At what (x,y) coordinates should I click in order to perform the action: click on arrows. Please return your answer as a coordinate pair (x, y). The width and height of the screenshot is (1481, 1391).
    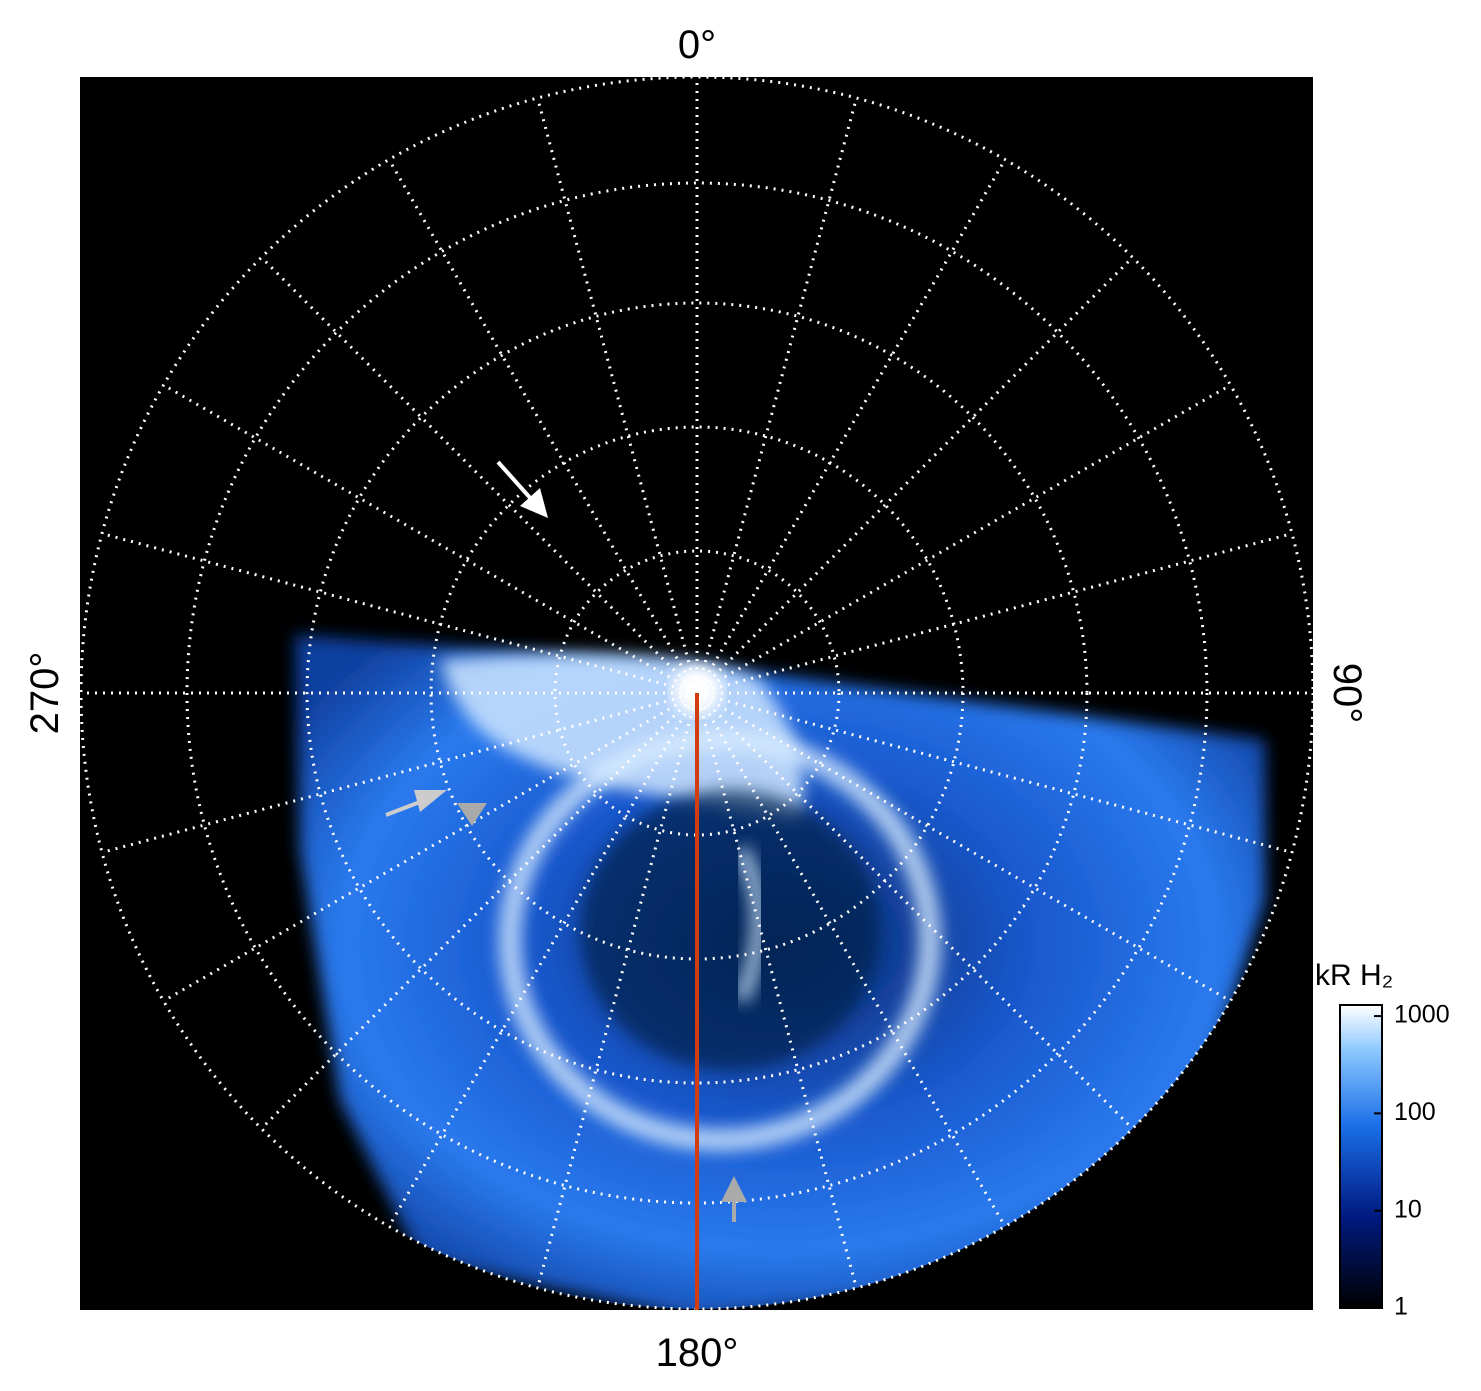
    Looking at the image, I should click on (566, 841).